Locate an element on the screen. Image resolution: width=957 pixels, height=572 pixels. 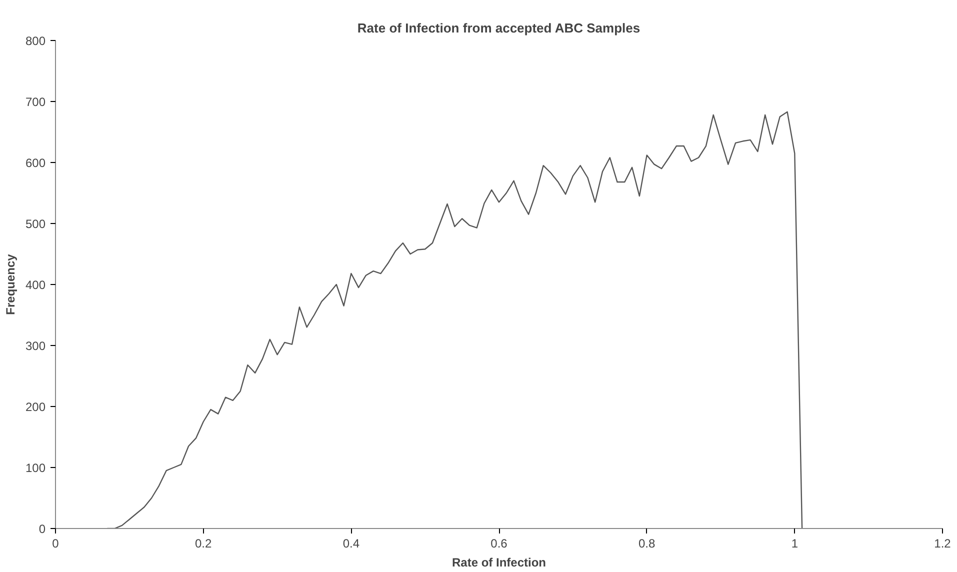
x-tick-label: 0.4 is located at coordinates (351, 543).